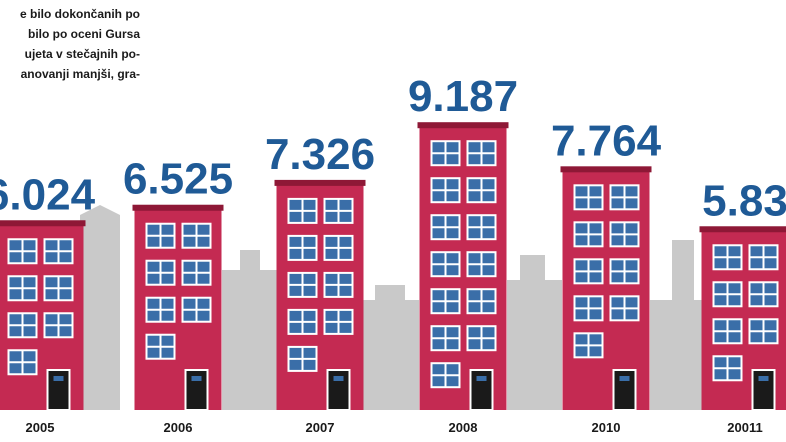  Describe the element at coordinates (84, 34) in the screenshot. I see `description-line: bilo po oceni Gursa` at that location.